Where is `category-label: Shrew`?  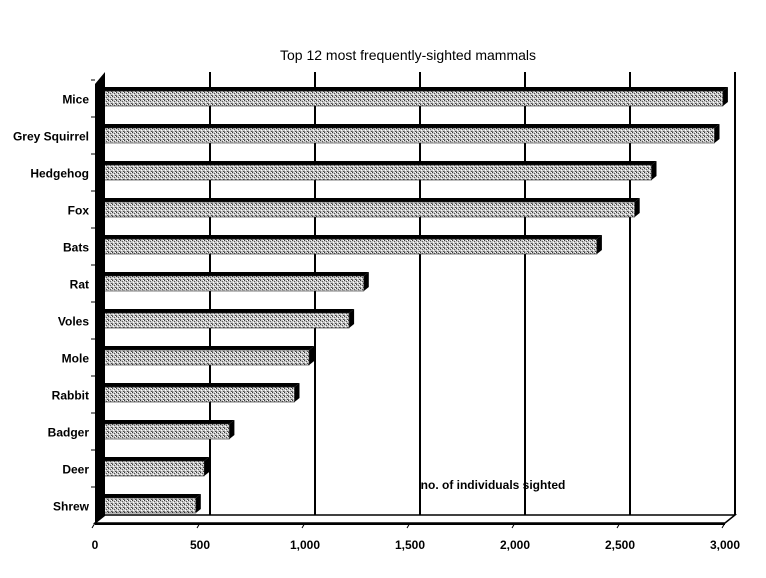
category-label: Shrew is located at coordinates (71, 507).